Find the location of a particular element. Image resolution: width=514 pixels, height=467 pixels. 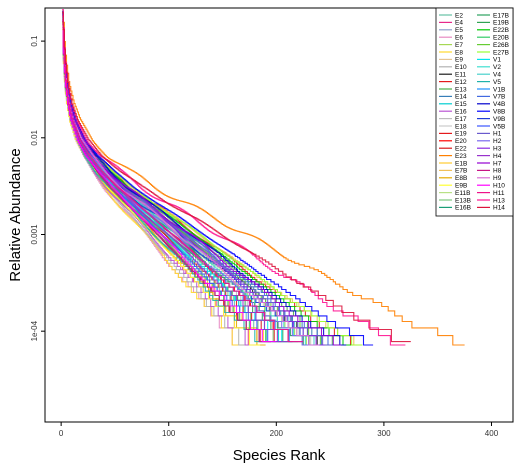

legend-label: E2 is located at coordinates (459, 15).